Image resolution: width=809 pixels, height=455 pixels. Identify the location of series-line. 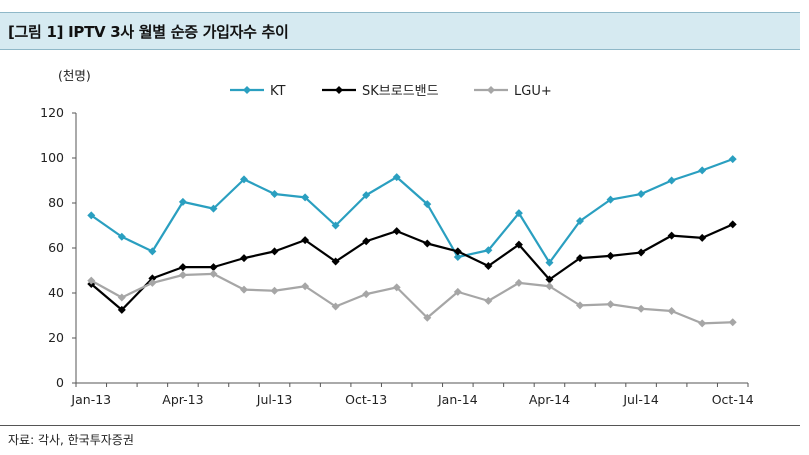
(411, 298).